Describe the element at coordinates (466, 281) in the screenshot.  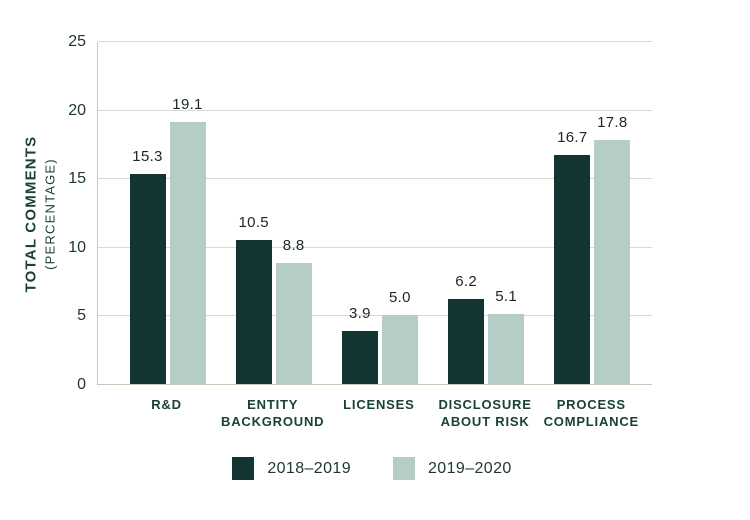
I see `bar-value-label: 6.2` at that location.